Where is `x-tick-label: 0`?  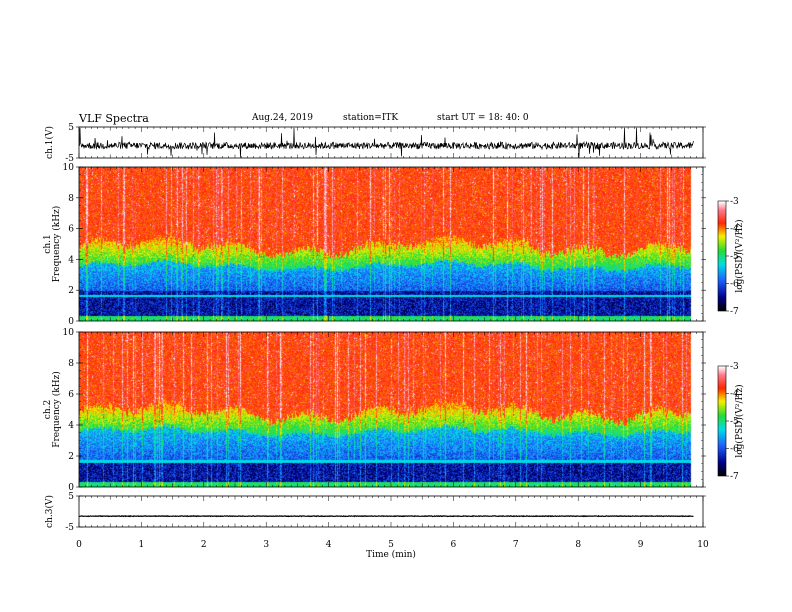 x-tick-label: 0 is located at coordinates (79, 545).